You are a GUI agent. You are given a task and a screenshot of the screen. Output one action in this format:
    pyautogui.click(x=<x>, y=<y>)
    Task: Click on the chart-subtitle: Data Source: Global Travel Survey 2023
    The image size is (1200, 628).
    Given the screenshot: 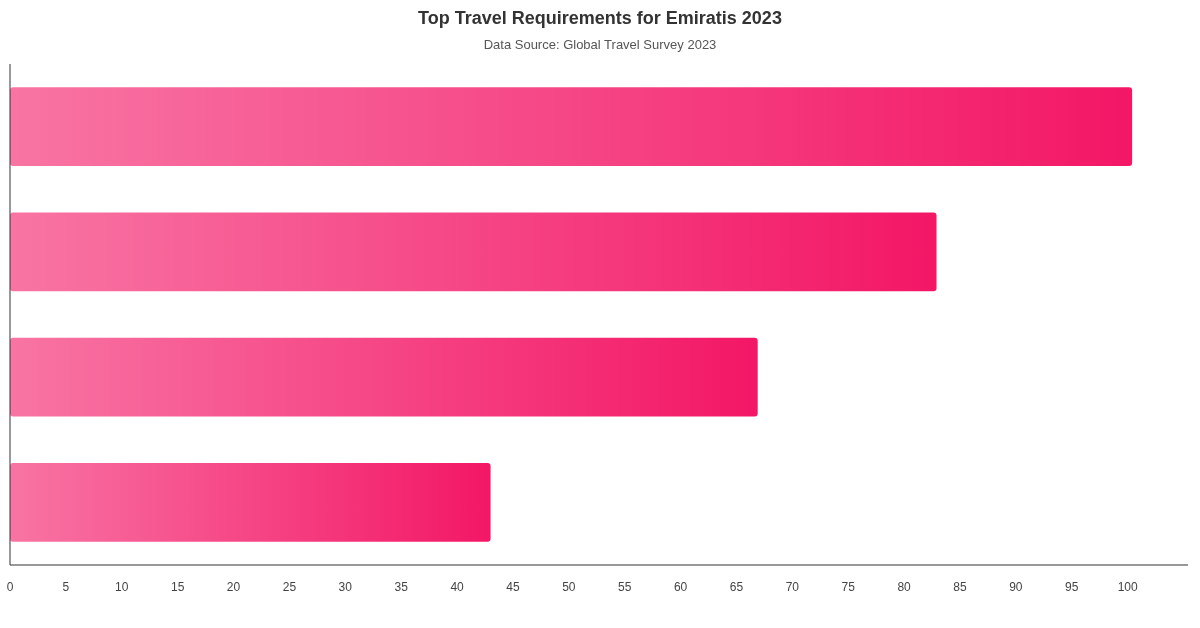 What is the action you would take?
    pyautogui.click(x=600, y=44)
    